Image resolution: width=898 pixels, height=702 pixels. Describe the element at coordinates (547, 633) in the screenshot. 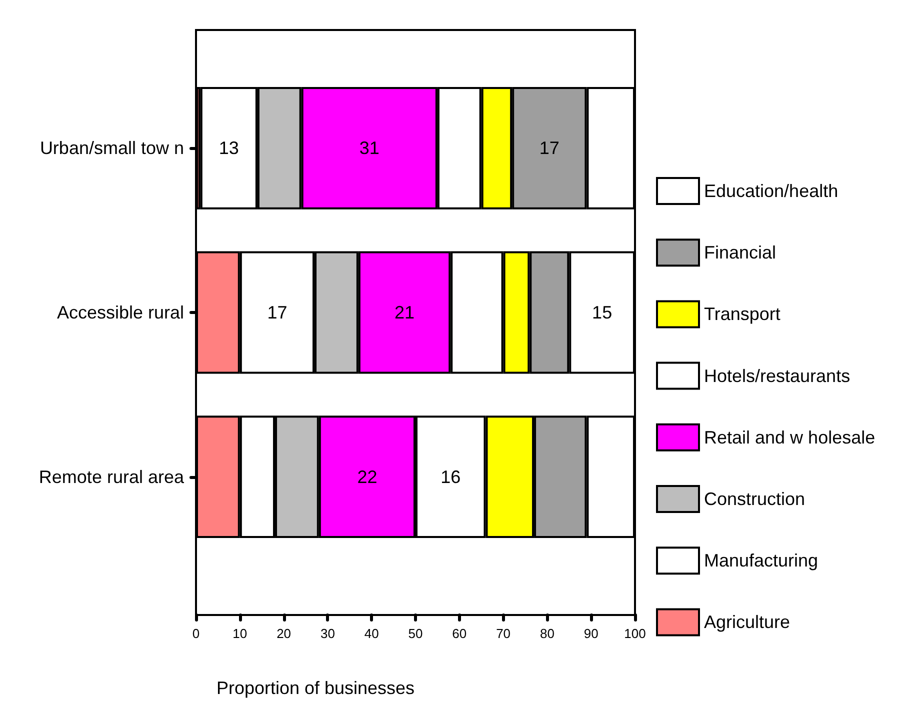

I see `x-tick-label: 80` at that location.